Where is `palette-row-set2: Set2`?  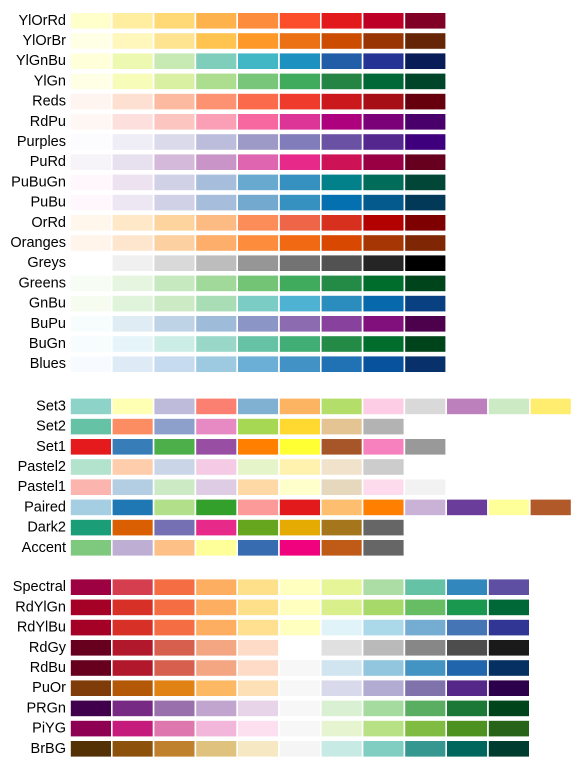 palette-row-set2: Set2 is located at coordinates (221, 427).